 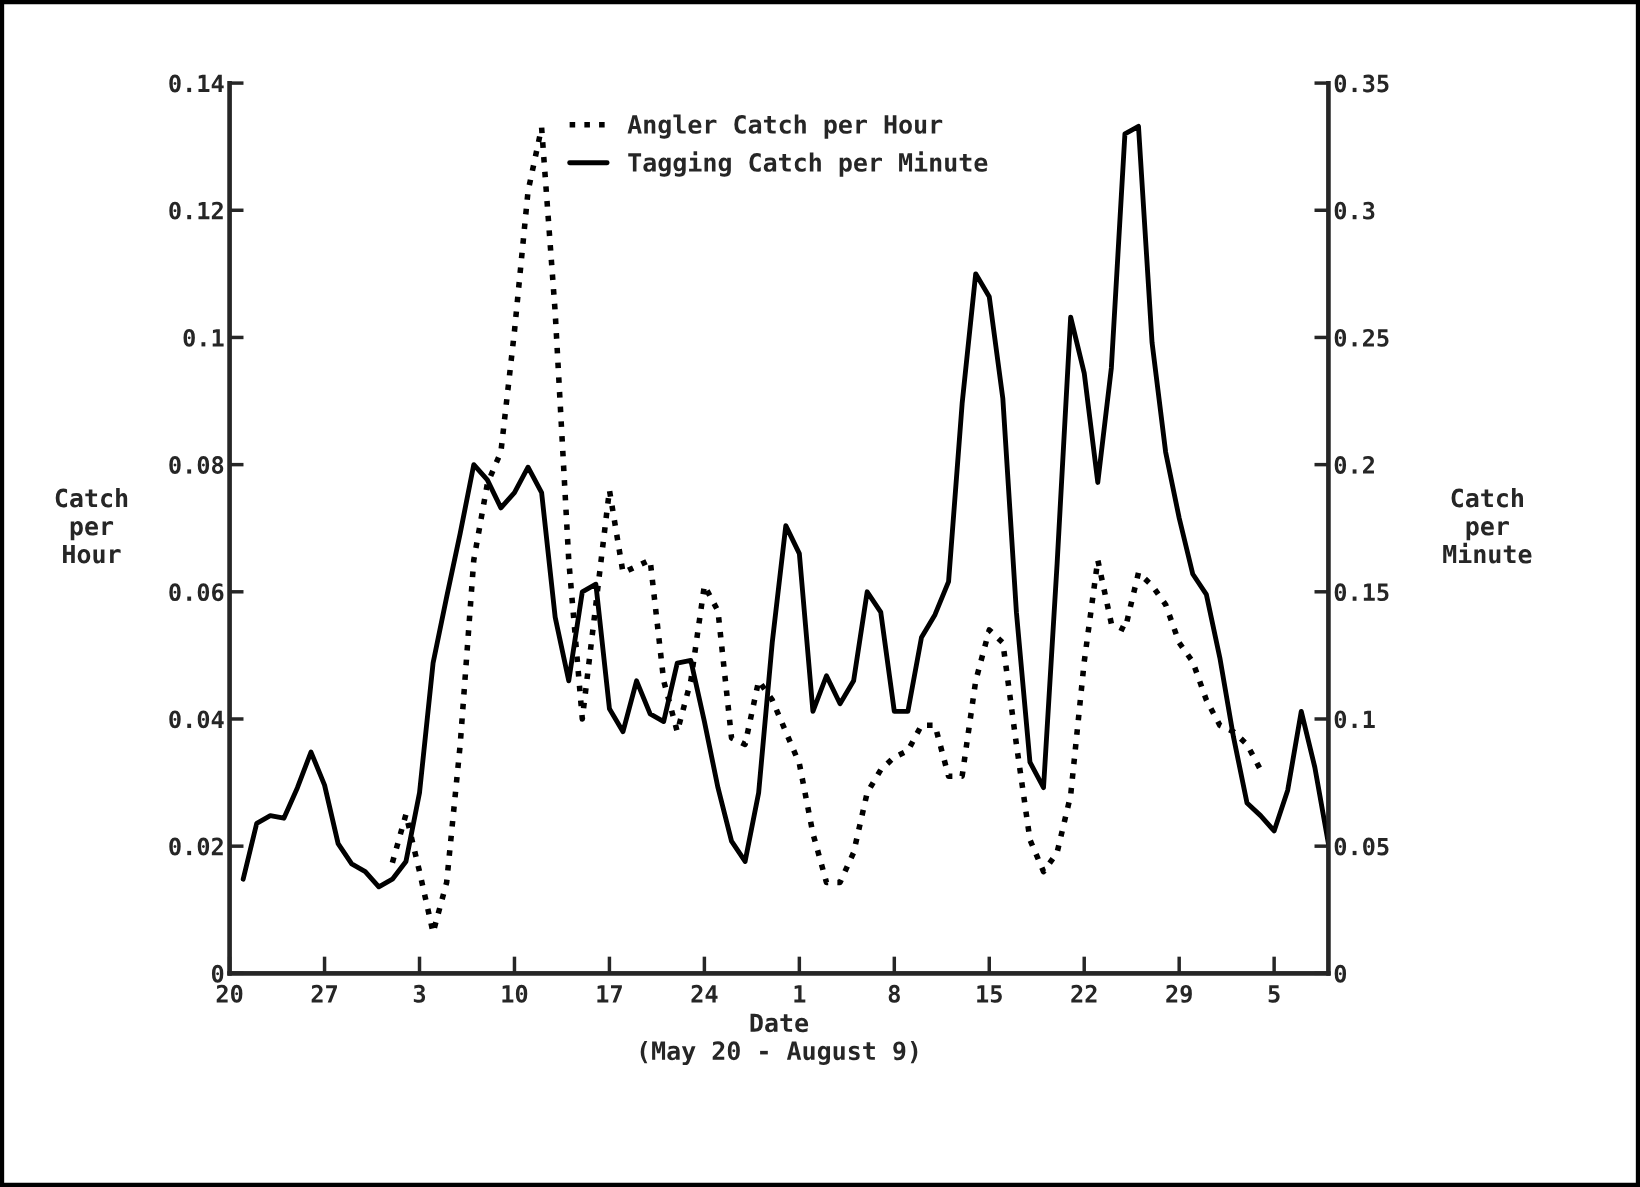 I want to click on y2-tick-label: 0.2, so click(x=1354, y=465).